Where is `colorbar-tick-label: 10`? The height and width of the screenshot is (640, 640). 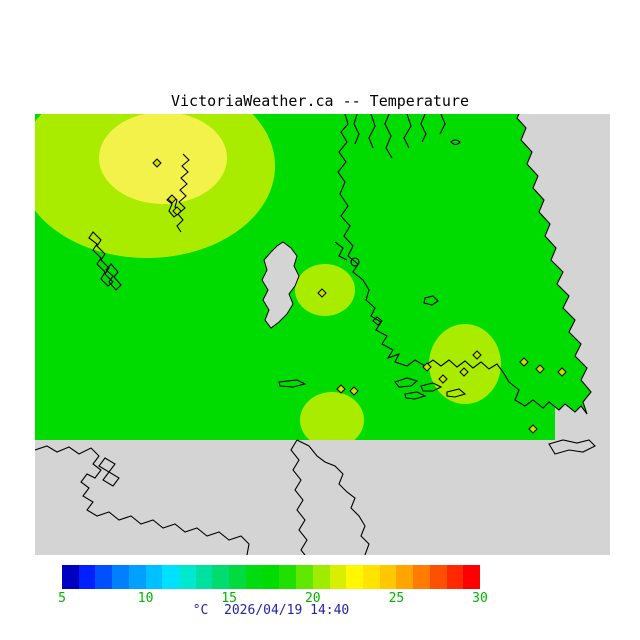 colorbar-tick-label: 10 is located at coordinates (145, 598).